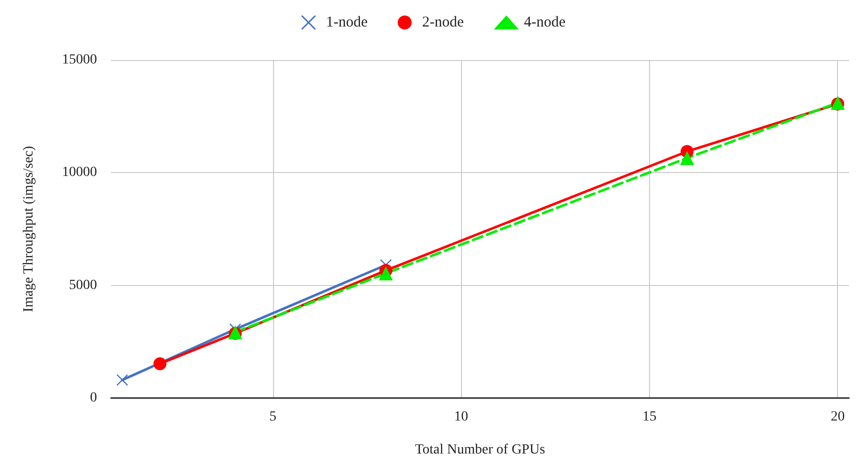  What do you see at coordinates (79, 60) in the screenshot?
I see `y-tick-label: 15000` at bounding box center [79, 60].